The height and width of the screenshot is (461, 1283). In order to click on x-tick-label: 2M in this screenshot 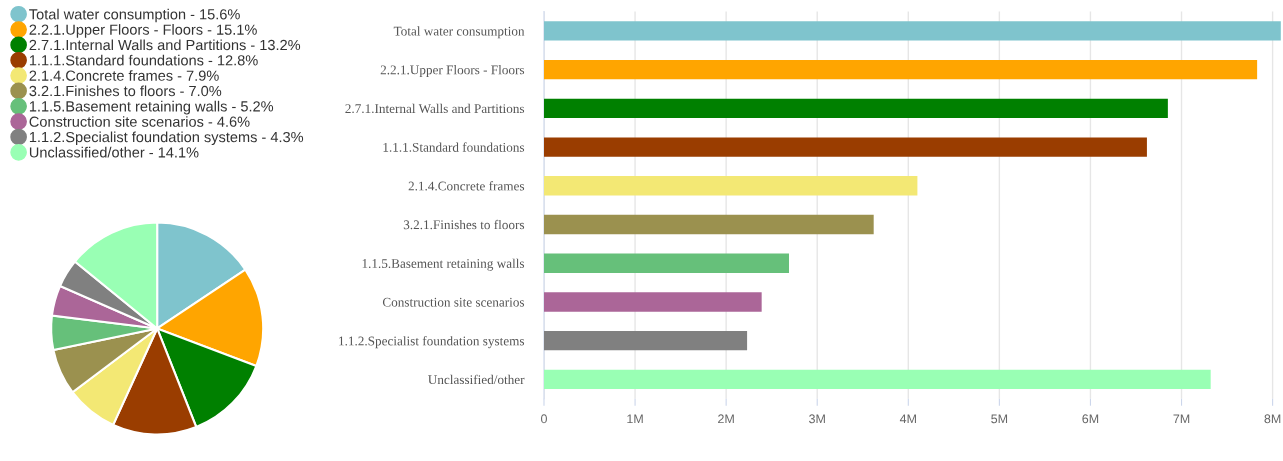, I will do `click(726, 419)`.